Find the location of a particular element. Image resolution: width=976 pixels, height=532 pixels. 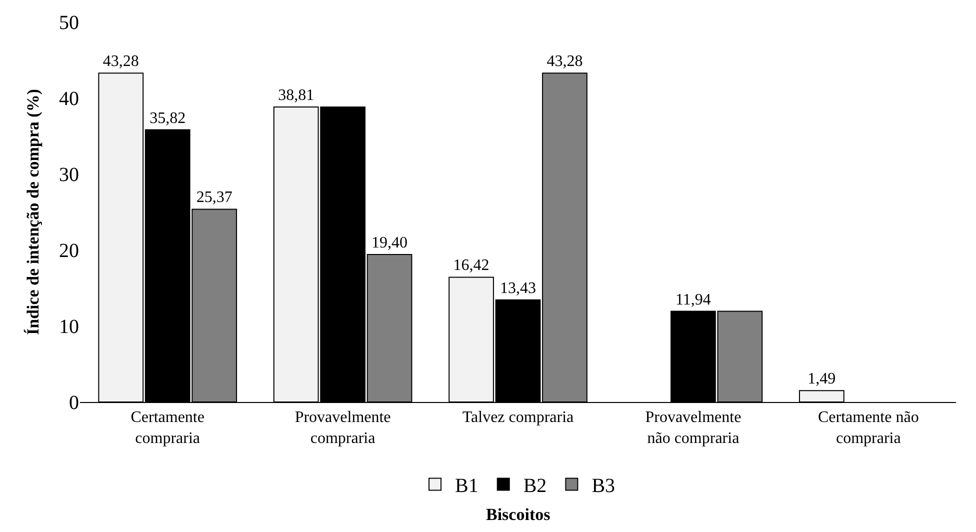

y-tick-label: 20 is located at coordinates (69, 251).